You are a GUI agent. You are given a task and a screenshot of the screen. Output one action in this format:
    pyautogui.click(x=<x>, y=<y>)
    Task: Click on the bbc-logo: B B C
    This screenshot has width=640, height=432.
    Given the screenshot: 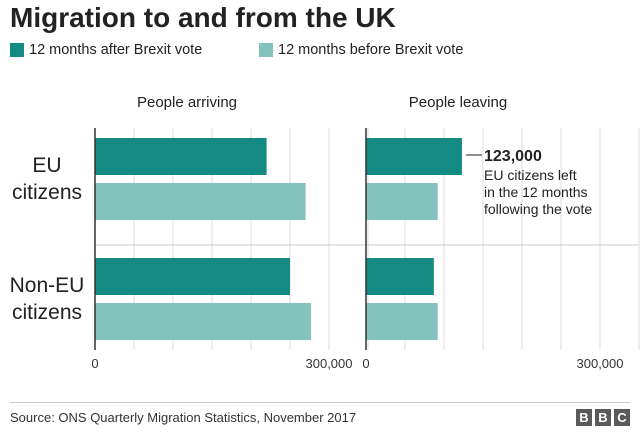 What is the action you would take?
    pyautogui.click(x=603, y=417)
    